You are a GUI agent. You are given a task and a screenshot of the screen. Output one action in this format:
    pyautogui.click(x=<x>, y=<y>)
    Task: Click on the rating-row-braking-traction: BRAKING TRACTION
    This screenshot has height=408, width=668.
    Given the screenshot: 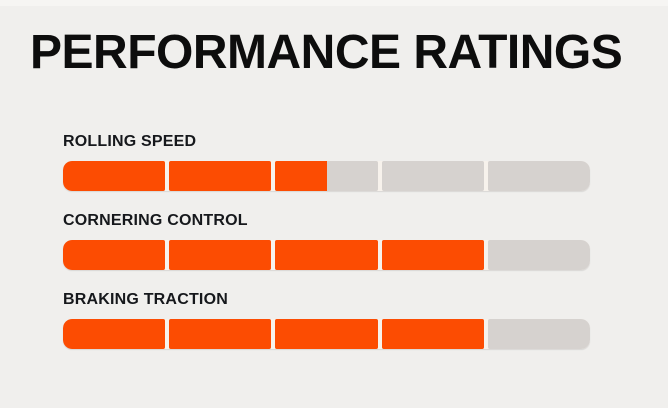 What is the action you would take?
    pyautogui.click(x=326, y=320)
    